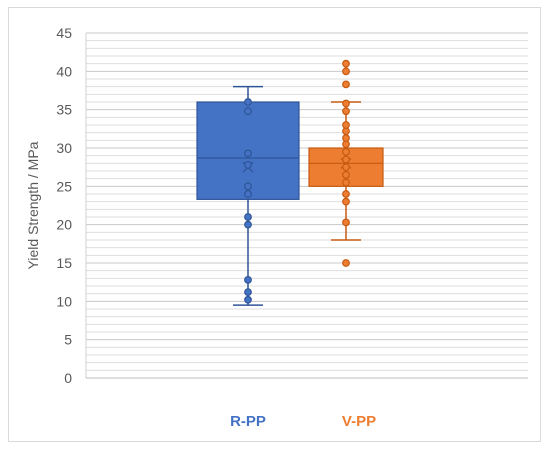 The width and height of the screenshot is (550, 454). What do you see at coordinates (64, 110) in the screenshot?
I see `y-tick-label: 35` at bounding box center [64, 110].